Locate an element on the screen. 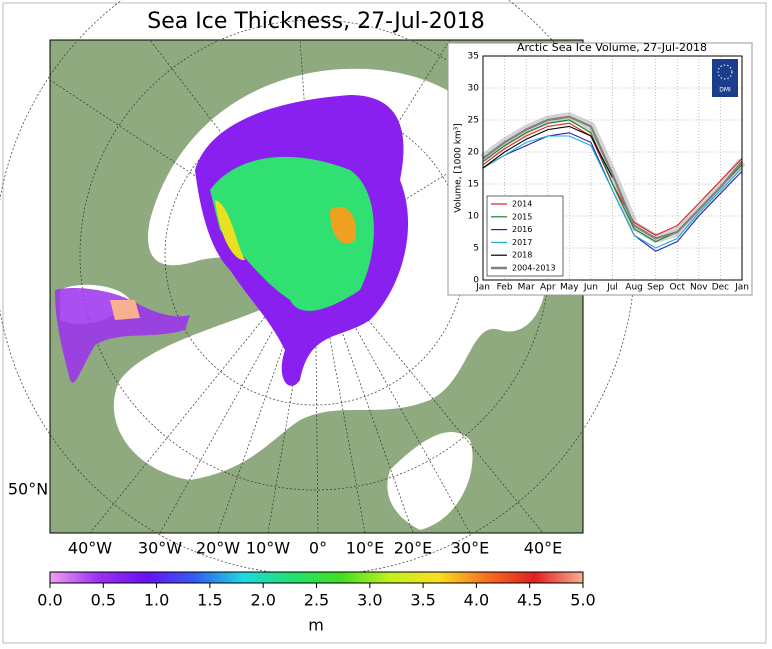 This screenshot has width=772, height=649. chart-title: Arctic Sea Ice Volume, 27-Jul-2018 is located at coordinates (612, 47).